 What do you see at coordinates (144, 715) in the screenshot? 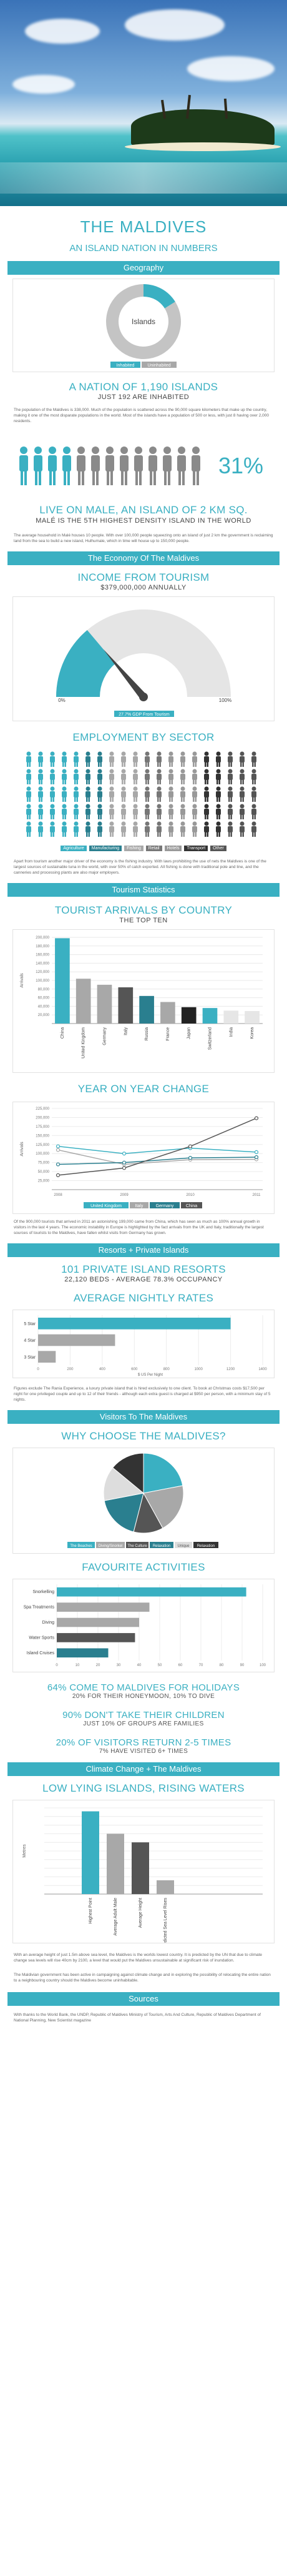
I see `gauge-legend: 27.7% GDP From Tourism` at bounding box center [144, 715].